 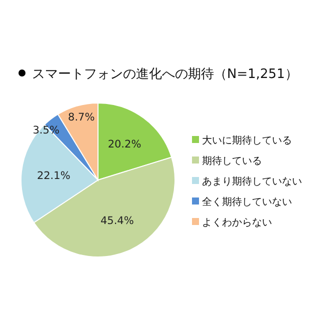 I want to click on data-label: 20.2%, so click(x=125, y=144).